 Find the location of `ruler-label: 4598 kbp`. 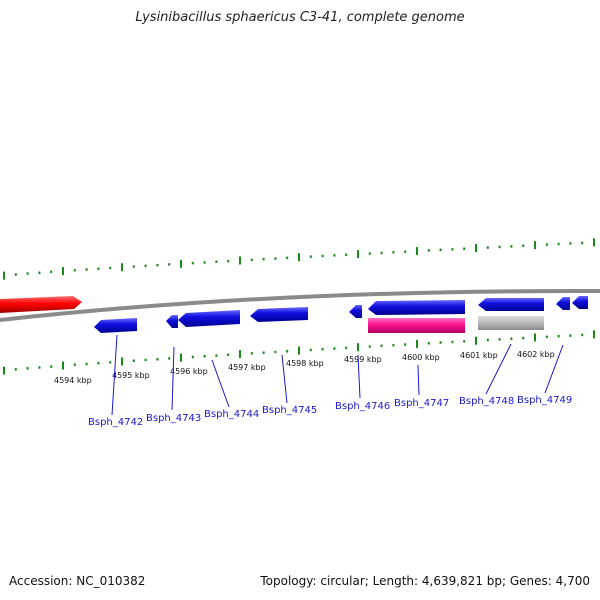

ruler-label: 4598 kbp is located at coordinates (305, 363).